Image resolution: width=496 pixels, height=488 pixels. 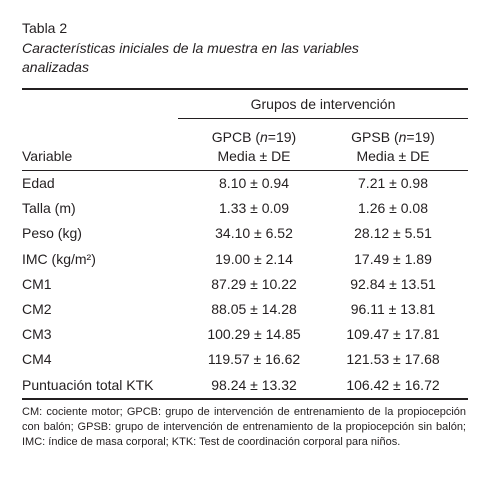 What do you see at coordinates (37, 334) in the screenshot?
I see `row-label: CM3` at bounding box center [37, 334].